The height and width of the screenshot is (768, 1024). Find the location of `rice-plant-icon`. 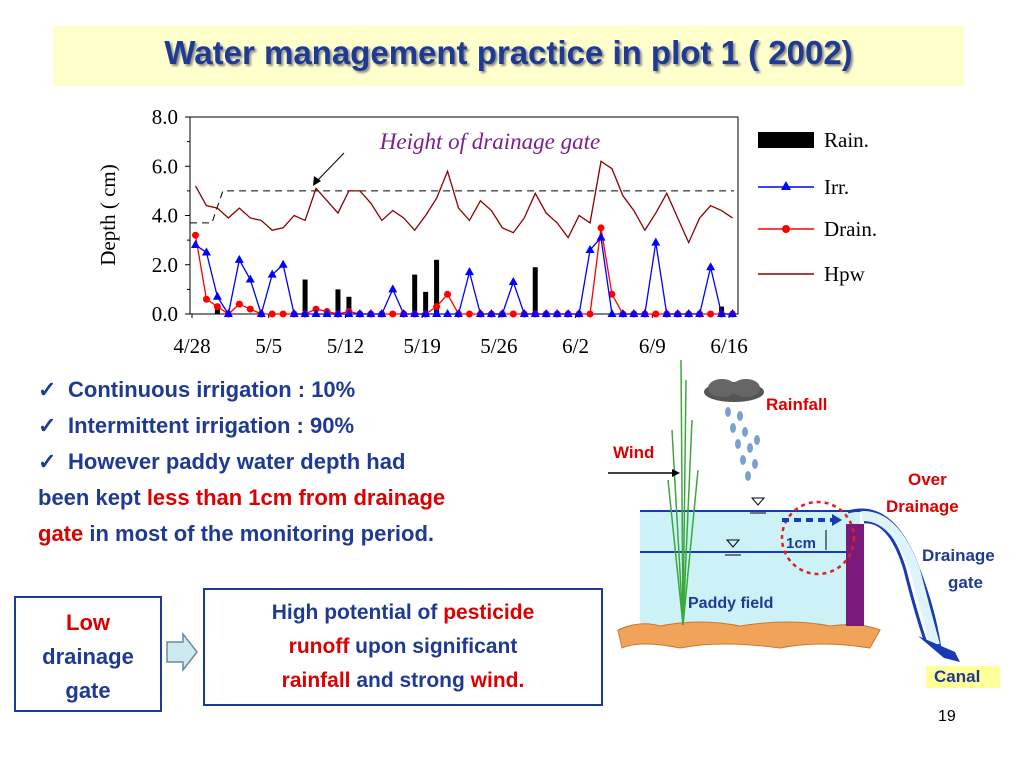

rice-plant-icon is located at coordinates (683, 492).